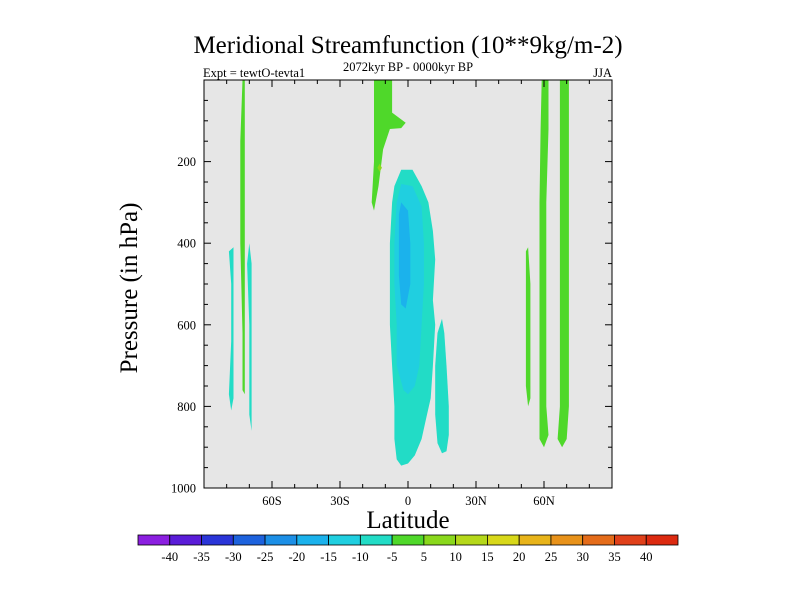 This screenshot has width=800, height=600. What do you see at coordinates (265, 557) in the screenshot?
I see `colorbar-label: -25` at bounding box center [265, 557].